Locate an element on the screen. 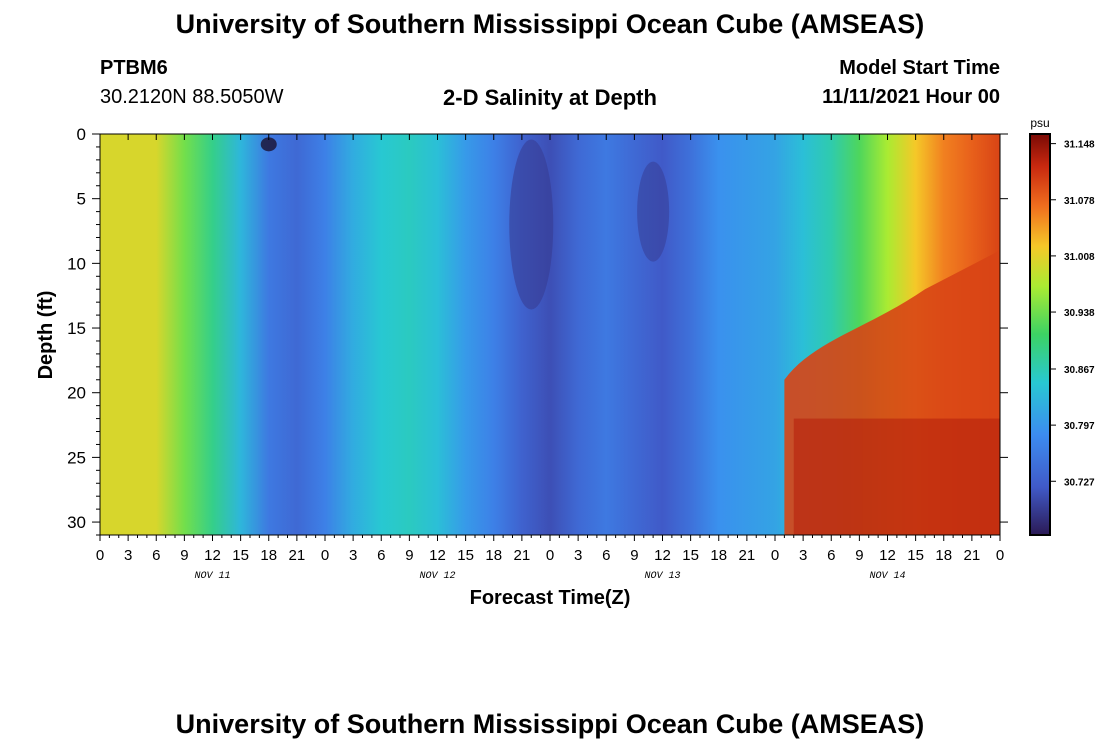 The height and width of the screenshot is (750, 1100). y-tick-label: 10 is located at coordinates (76, 263).